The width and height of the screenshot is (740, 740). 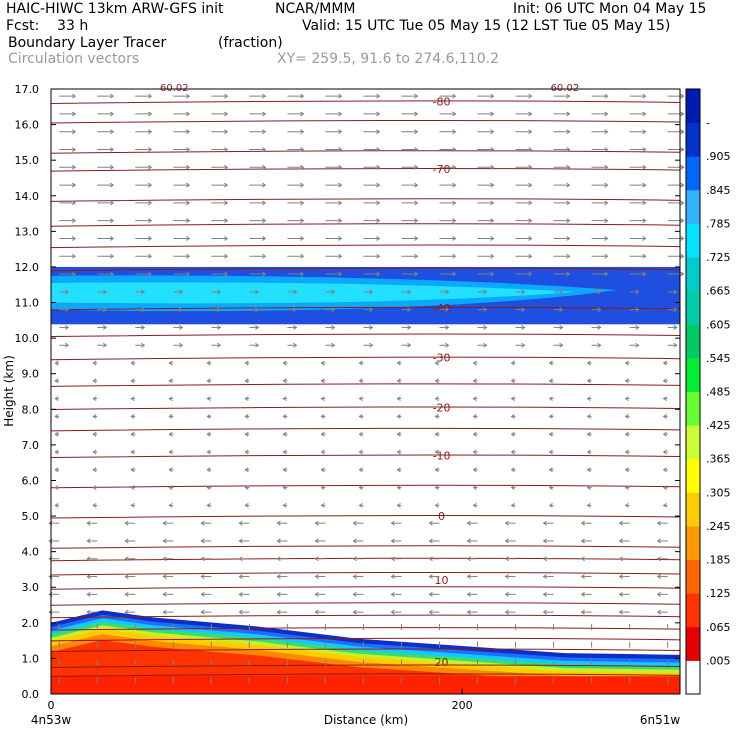 I want to click on vectors-label: Circulation vectors, so click(x=74, y=59).